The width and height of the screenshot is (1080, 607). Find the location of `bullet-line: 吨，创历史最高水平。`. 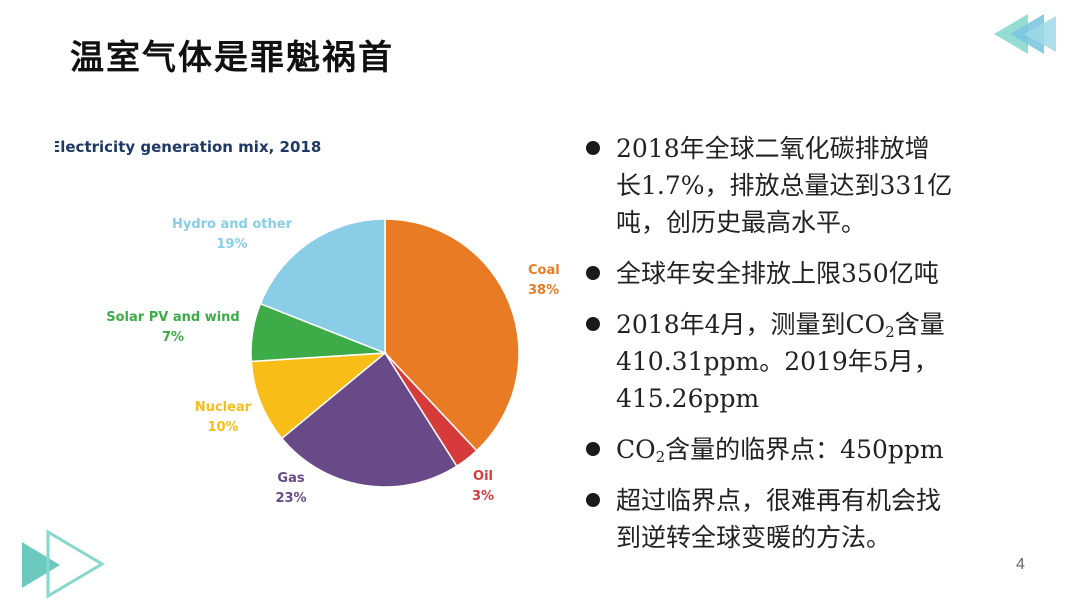

bullet-line: 吨，创历史最高水平。 is located at coordinates (741, 222).